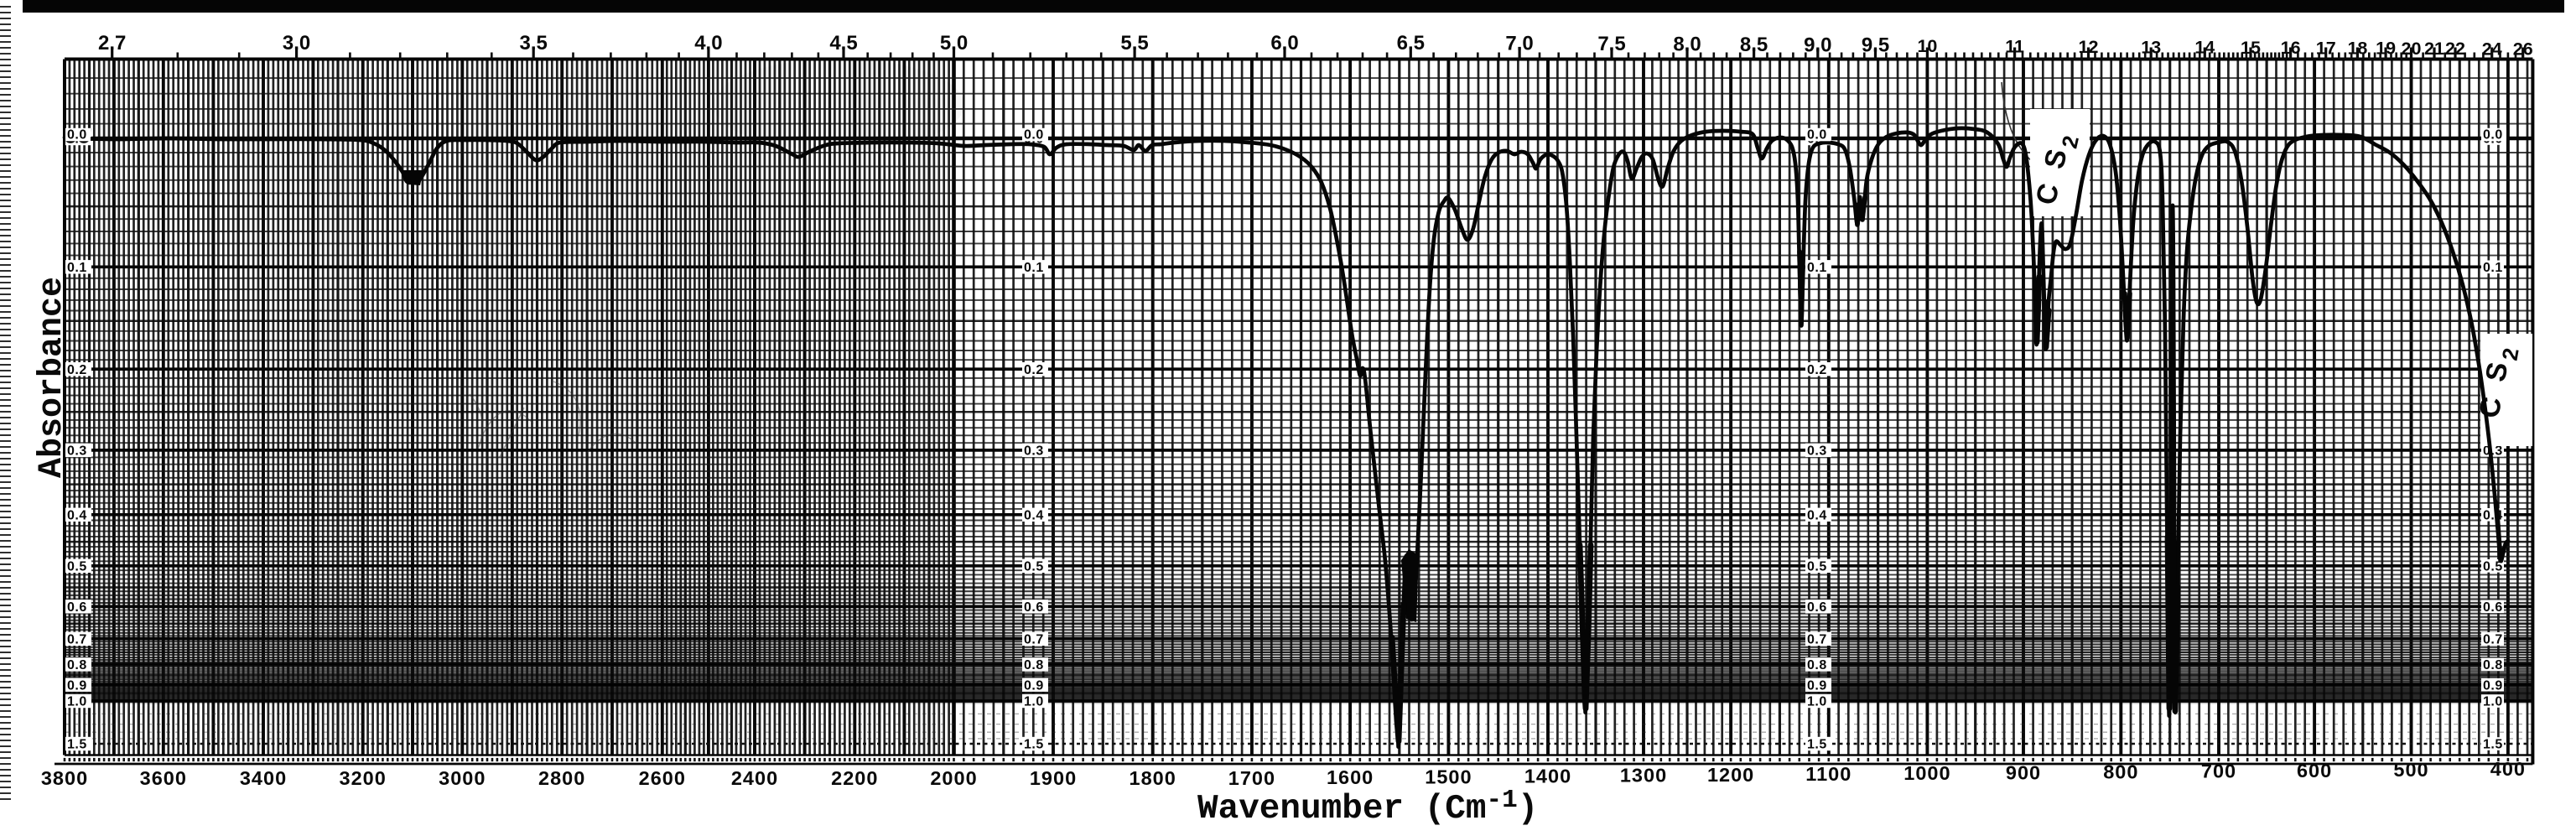 This screenshot has height=836, width=2576. What do you see at coordinates (2357, 49) in the screenshot?
I see `svg-text: 18` at bounding box center [2357, 49].